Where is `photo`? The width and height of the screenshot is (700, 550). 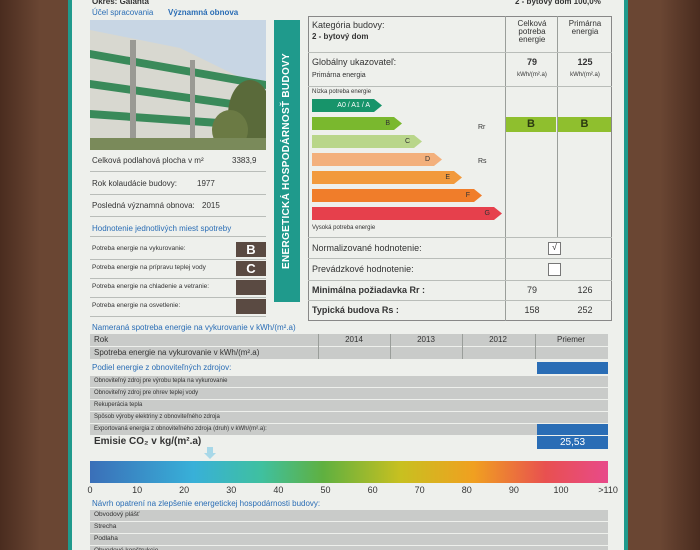 photo is located at coordinates (181, 85).